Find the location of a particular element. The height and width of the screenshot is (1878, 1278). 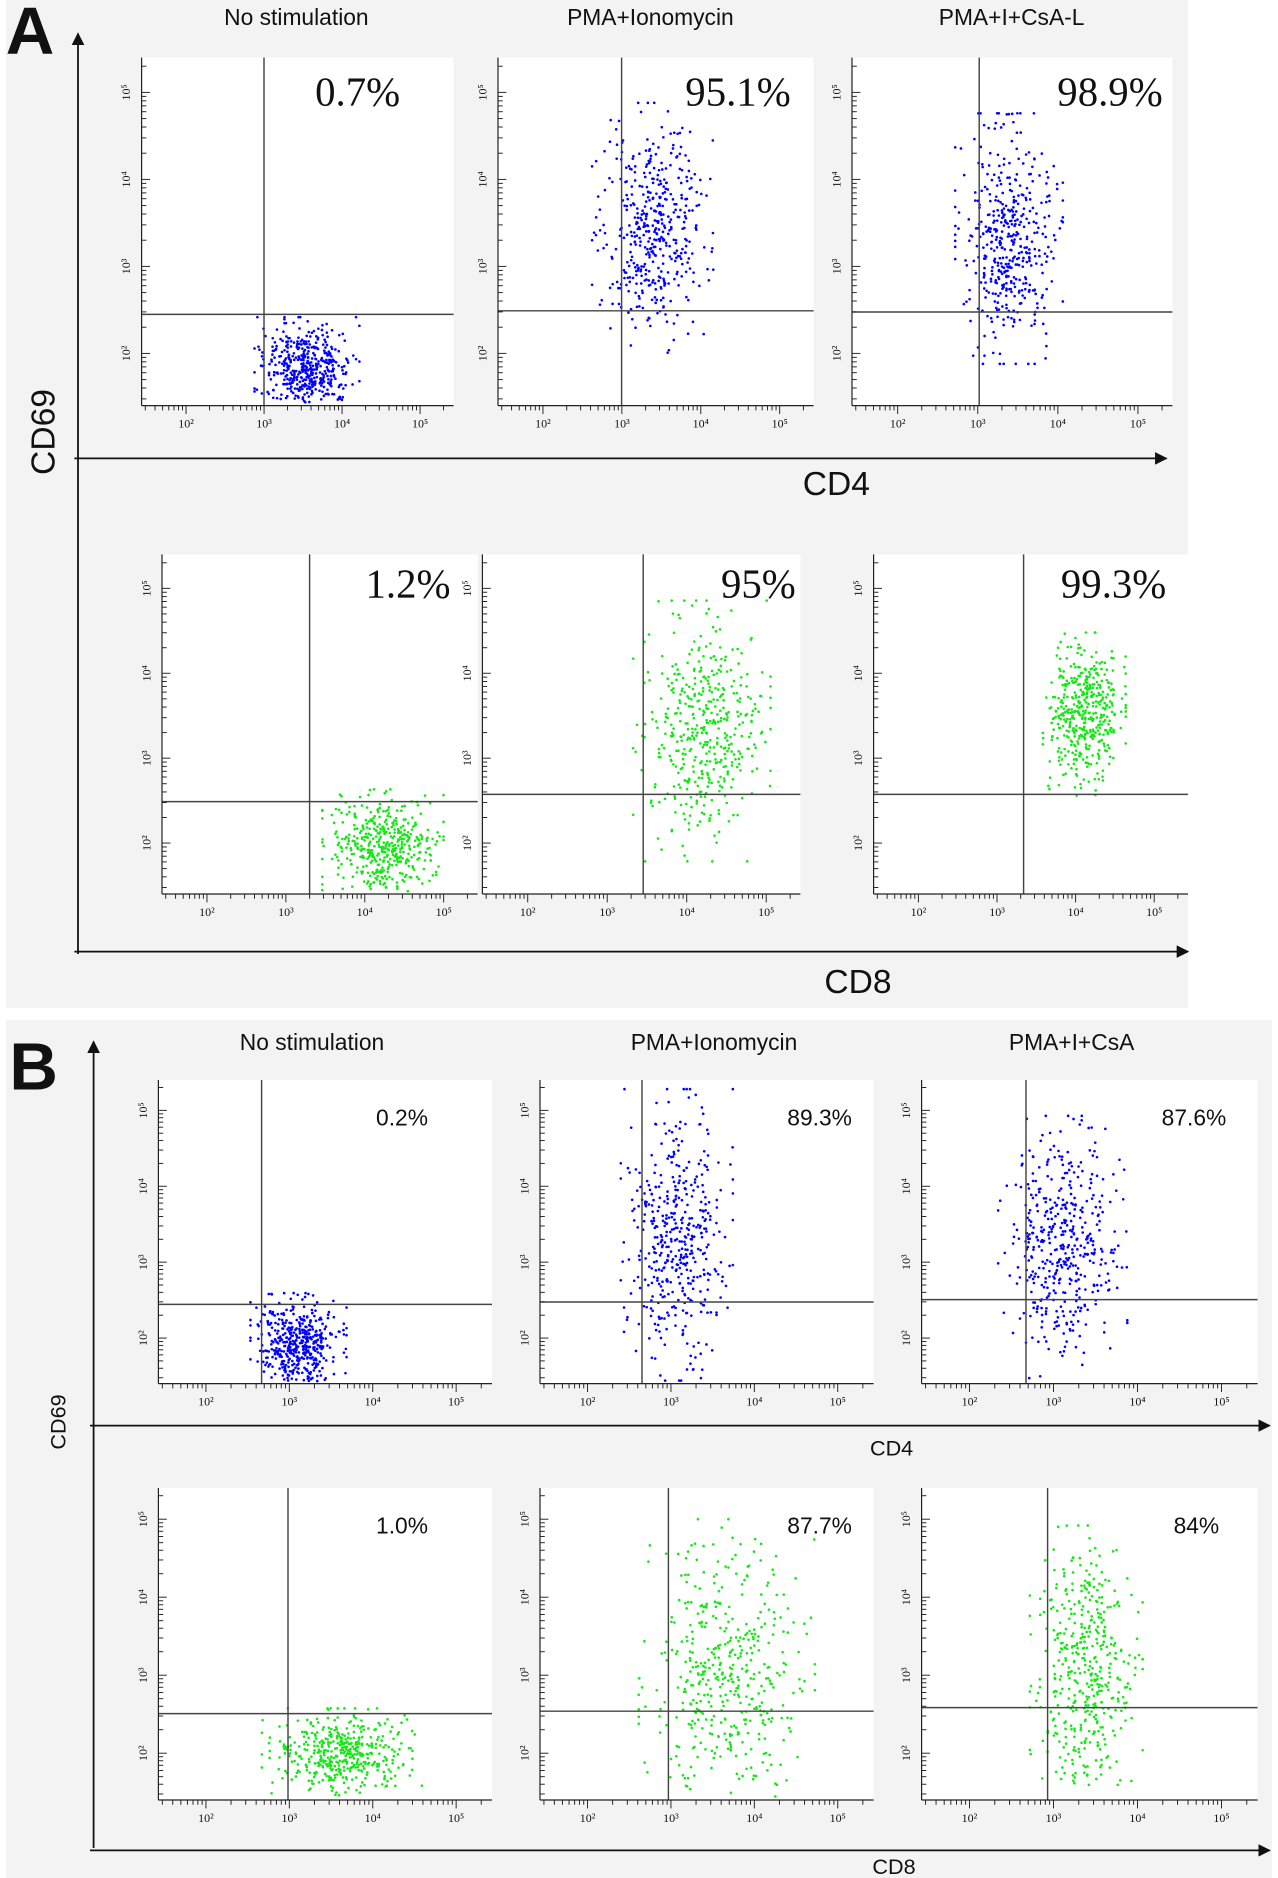

column-title: PMA+I+CsA is located at coordinates (1072, 1042).